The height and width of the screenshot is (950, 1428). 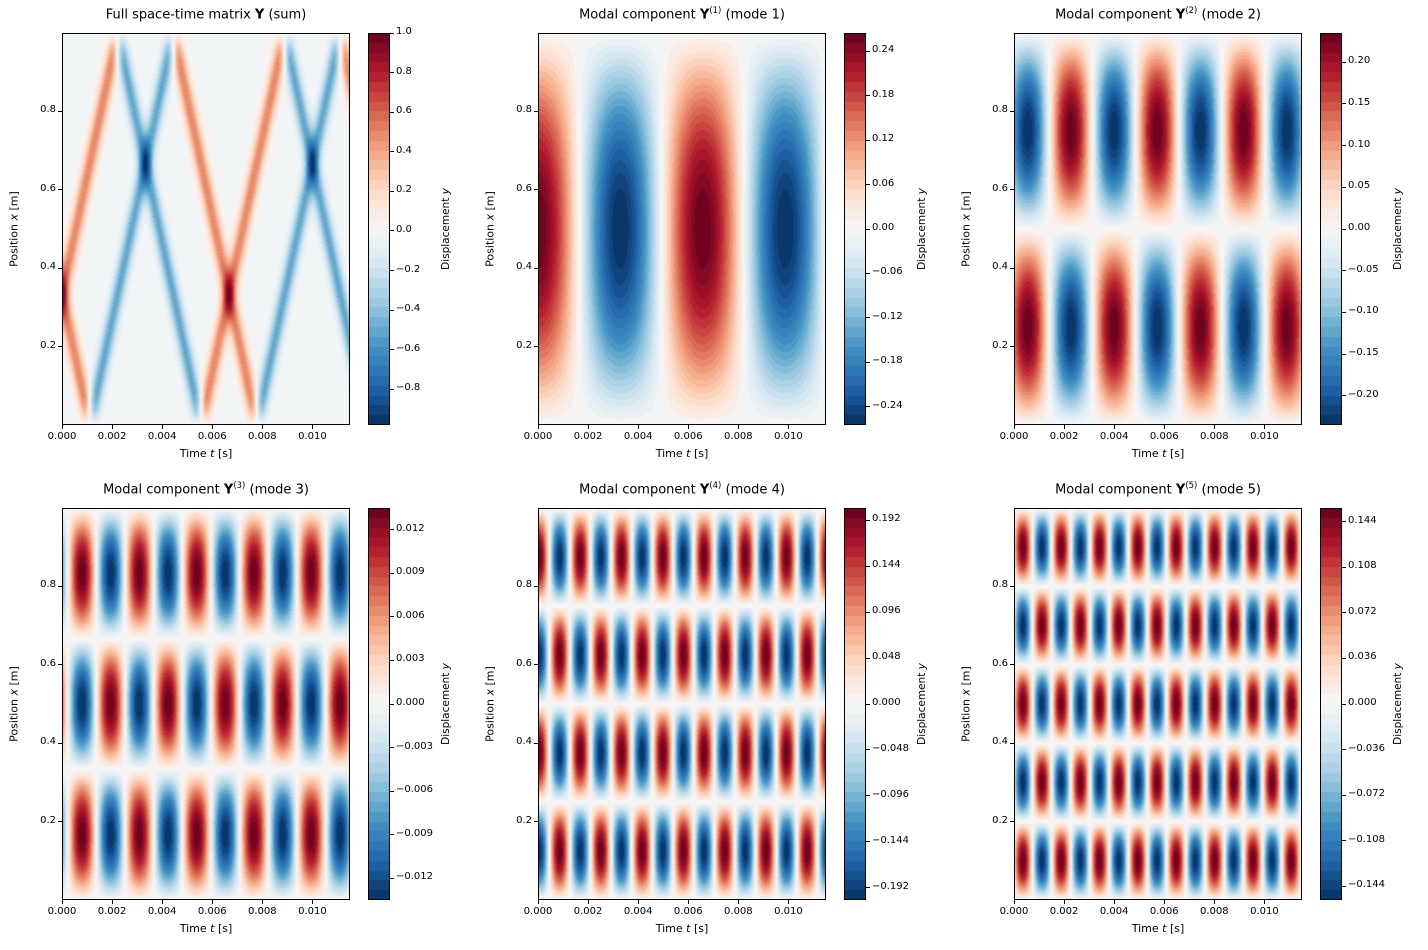 What do you see at coordinates (408, 269) in the screenshot?
I see `colorbar-tick-label: −0.2` at bounding box center [408, 269].